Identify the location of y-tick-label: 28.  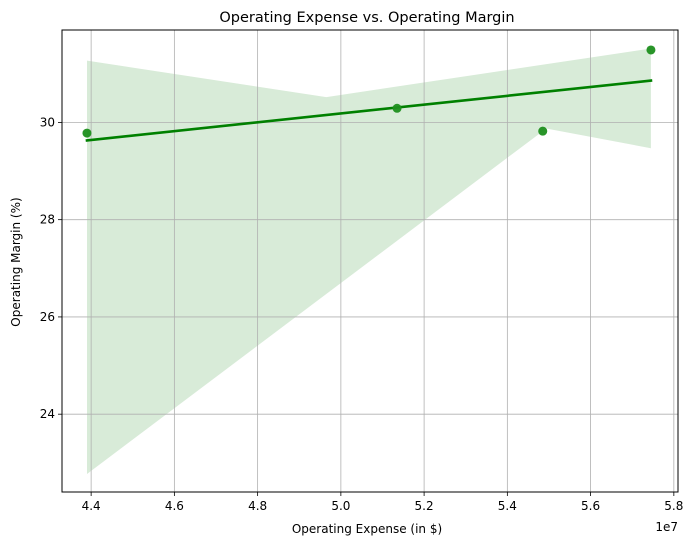
(47, 220).